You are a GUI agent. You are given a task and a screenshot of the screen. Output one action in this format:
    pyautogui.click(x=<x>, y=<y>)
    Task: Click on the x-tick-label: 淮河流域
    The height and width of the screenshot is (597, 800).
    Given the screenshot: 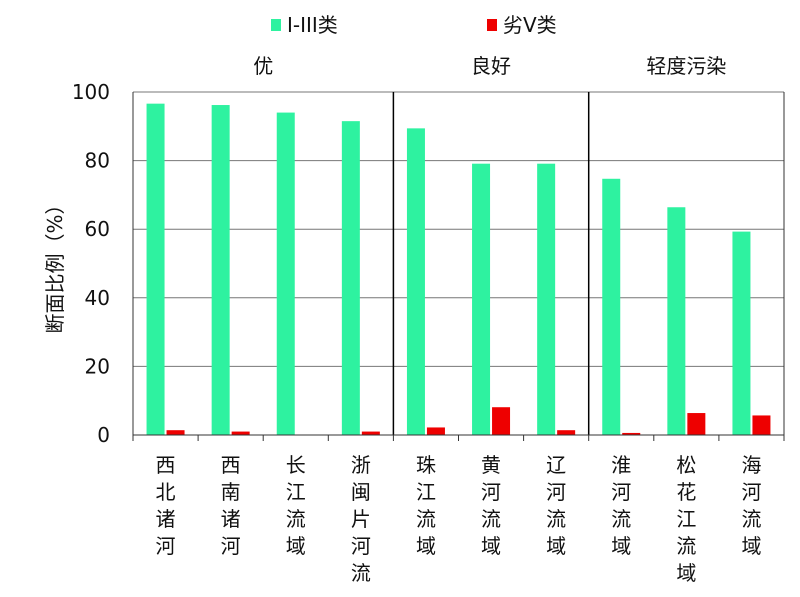 What is the action you would take?
    pyautogui.click(x=621, y=505)
    